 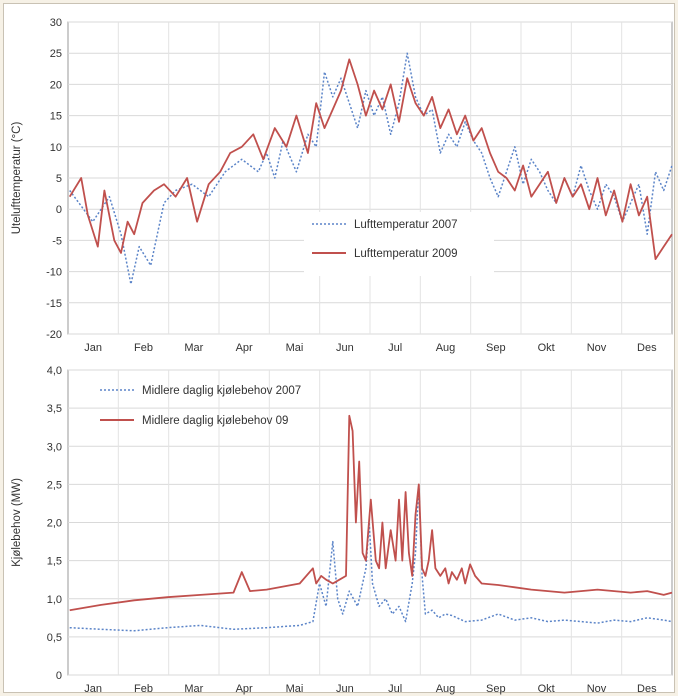 I want to click on y-tick-label: 10, so click(x=56, y=148).